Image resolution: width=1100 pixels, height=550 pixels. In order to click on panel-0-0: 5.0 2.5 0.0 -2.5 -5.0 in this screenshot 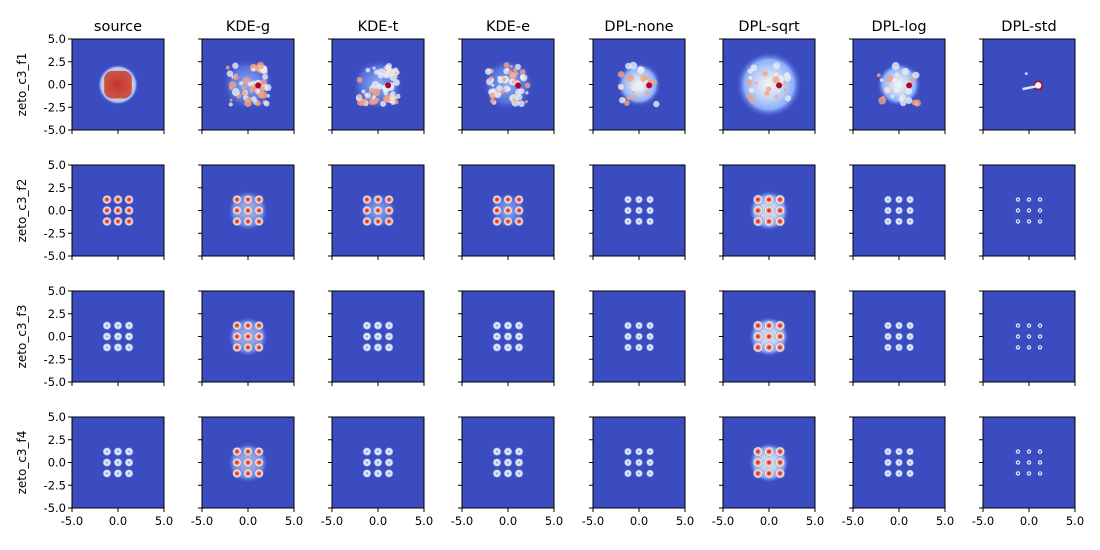, I will do `click(104, 84)`.